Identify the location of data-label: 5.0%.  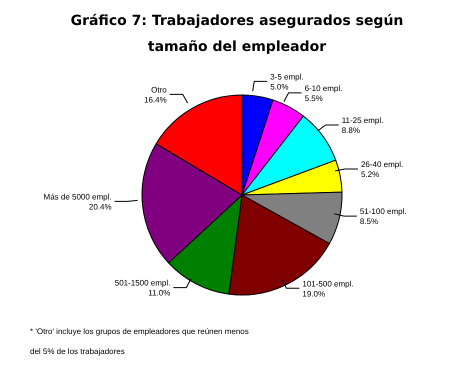
(279, 87).